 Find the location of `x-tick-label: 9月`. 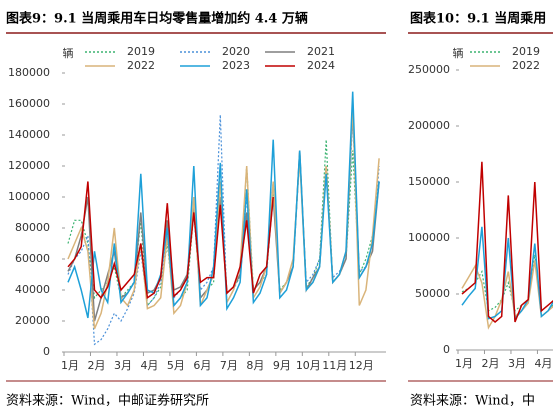

x-tick-label: 9月 is located at coordinates (282, 365).